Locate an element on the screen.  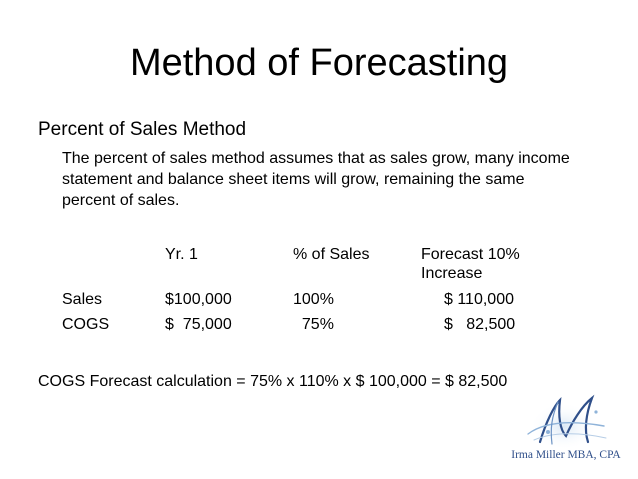
column-header-forecast: Forecast 10% is located at coordinates (470, 254).